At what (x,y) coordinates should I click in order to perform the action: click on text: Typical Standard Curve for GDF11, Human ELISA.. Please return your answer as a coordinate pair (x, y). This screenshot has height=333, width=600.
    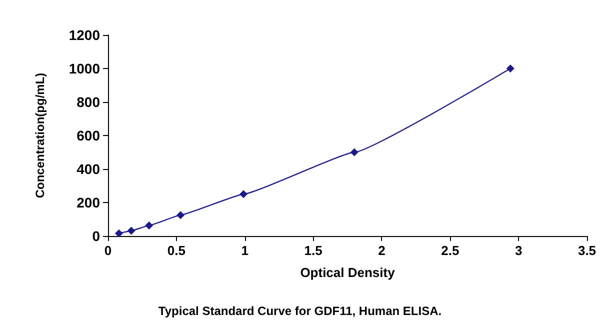
    Looking at the image, I should click on (300, 311).